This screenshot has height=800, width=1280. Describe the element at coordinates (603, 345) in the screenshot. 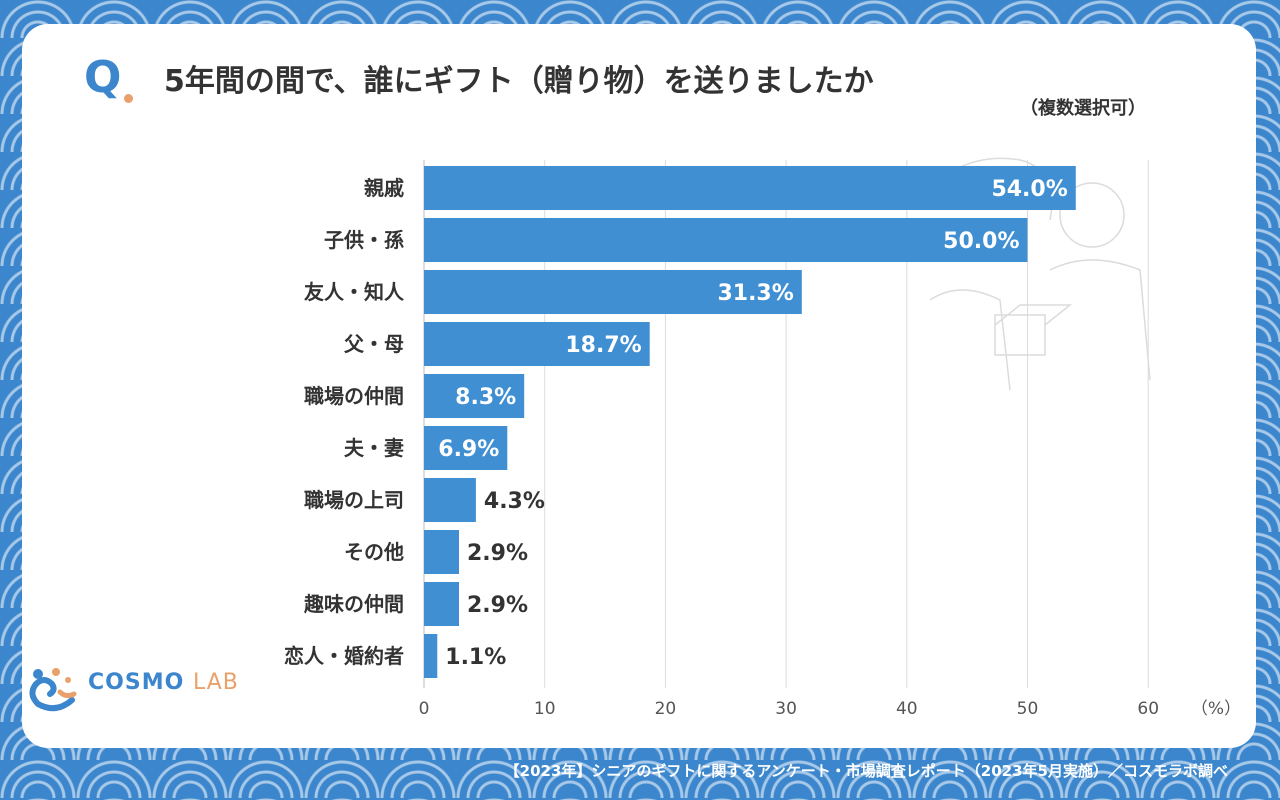

I see `value-label: 18.7%` at that location.